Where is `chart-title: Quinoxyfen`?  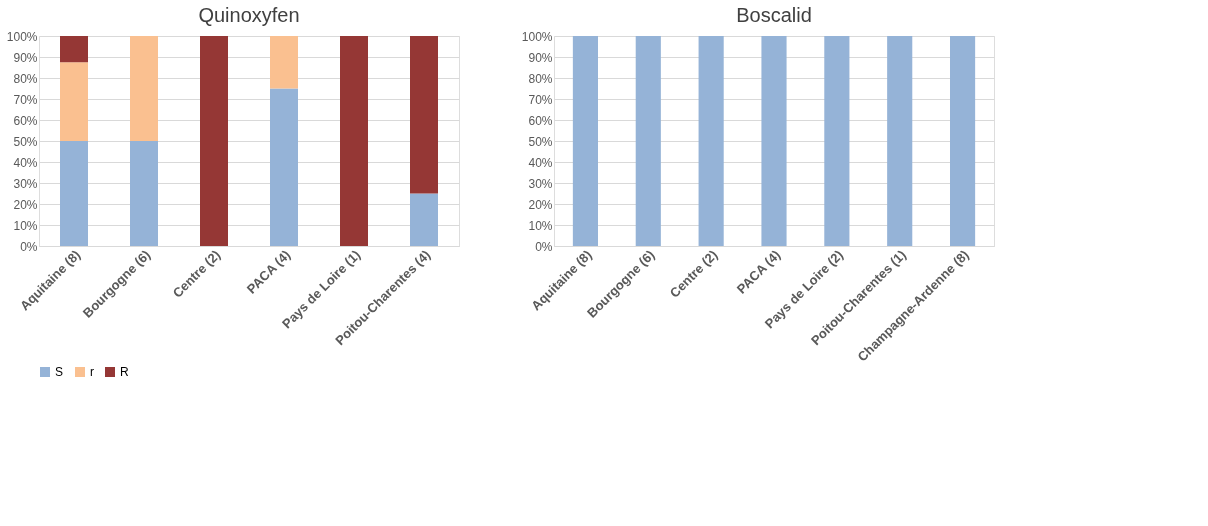
chart-title: Quinoxyfen is located at coordinates (249, 15).